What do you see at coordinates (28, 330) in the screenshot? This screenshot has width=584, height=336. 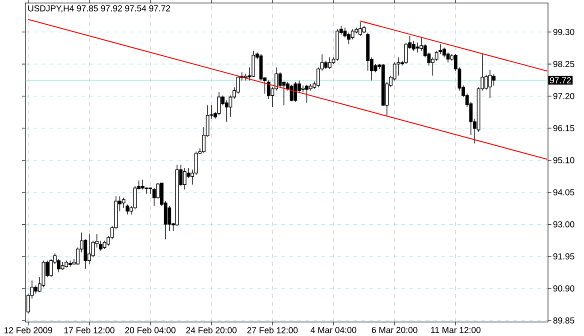 I see `x-tick-label: 12 Feb 2009` at bounding box center [28, 330].